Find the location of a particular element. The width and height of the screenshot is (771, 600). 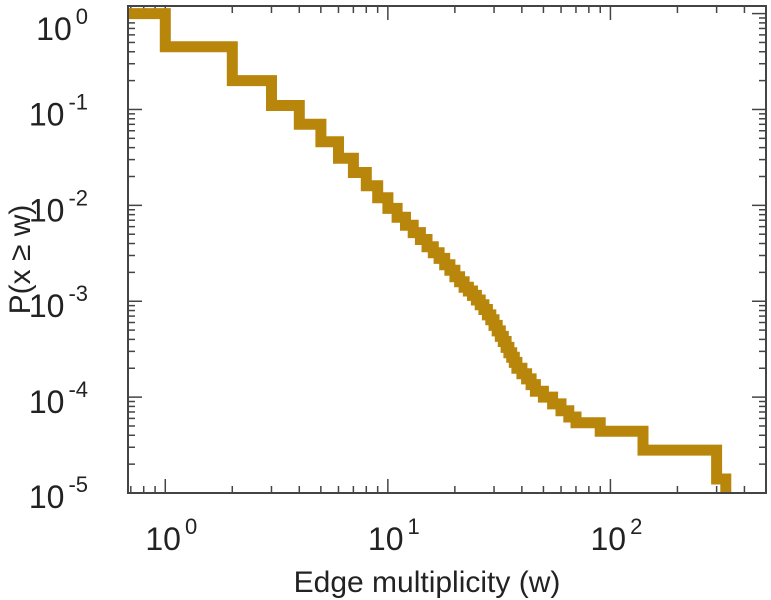

y-tick-label: 10 -5 is located at coordinates (58, 493).